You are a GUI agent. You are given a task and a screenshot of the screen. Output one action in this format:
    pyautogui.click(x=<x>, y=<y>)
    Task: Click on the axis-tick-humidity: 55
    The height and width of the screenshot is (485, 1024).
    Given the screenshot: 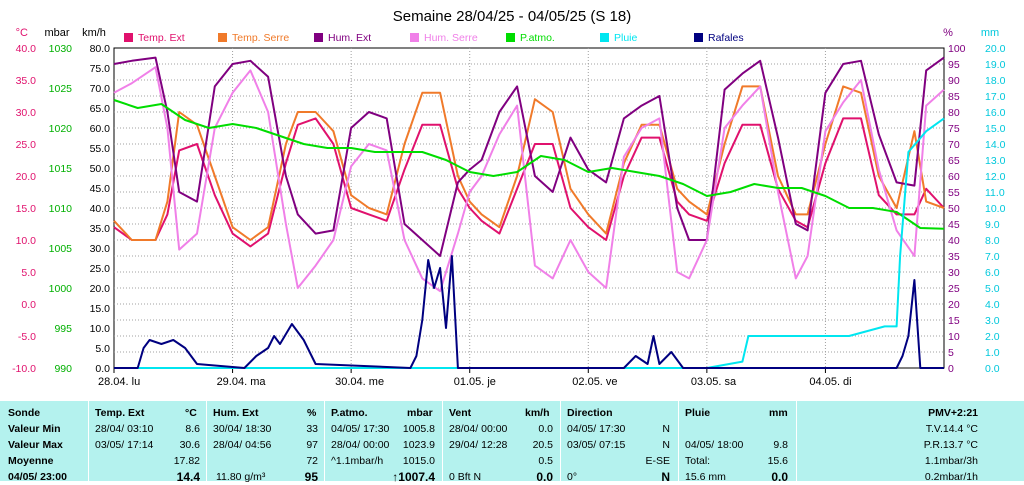 What is the action you would take?
    pyautogui.click(x=954, y=193)
    